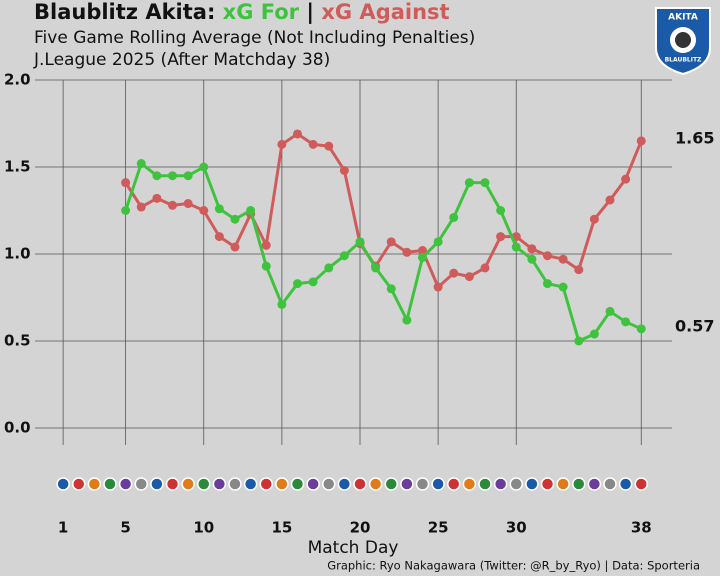  What do you see at coordinates (385, 12) in the screenshot?
I see `legend-entry: xG Against` at bounding box center [385, 12].